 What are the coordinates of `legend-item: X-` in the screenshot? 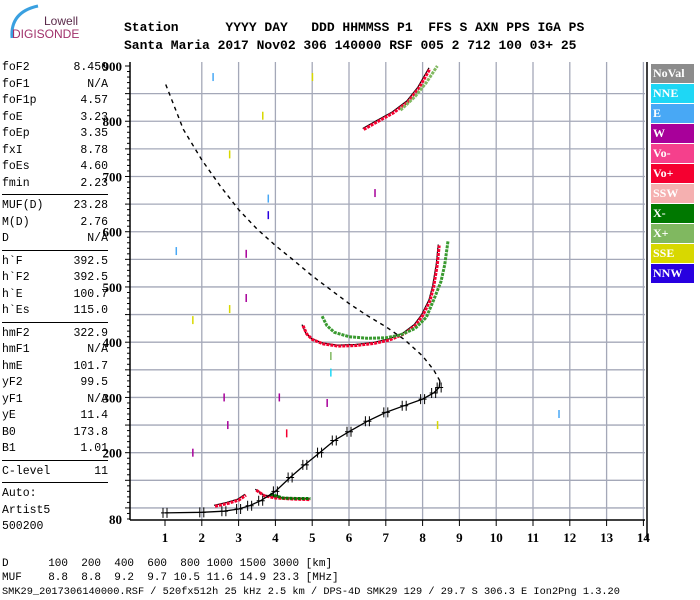 It's located at (672, 213).